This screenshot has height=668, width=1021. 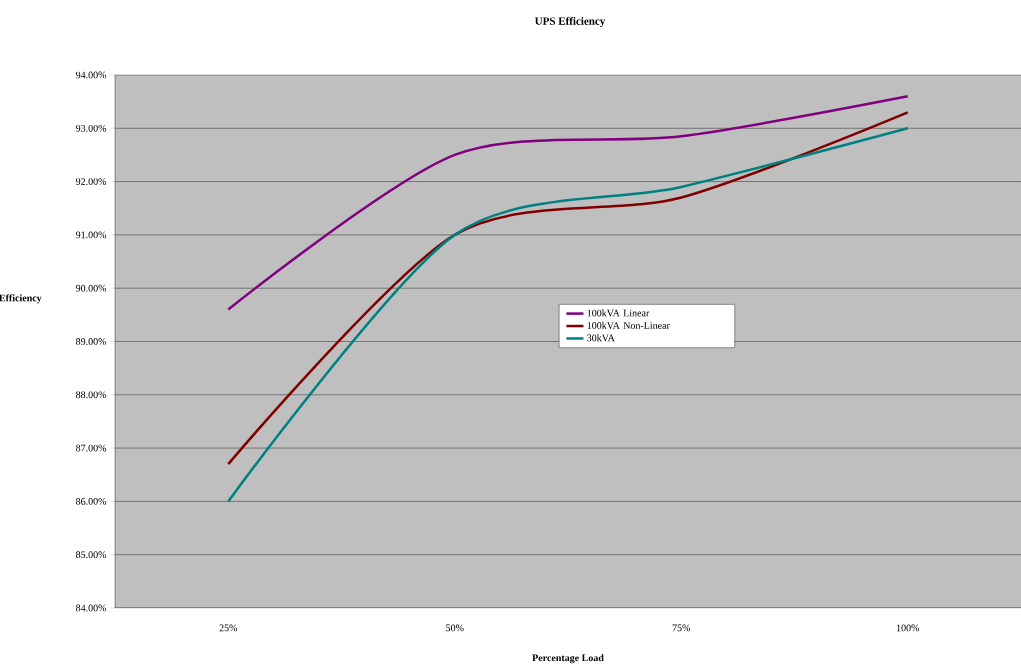 What do you see at coordinates (91, 448) in the screenshot?
I see `y-tick-label: 87.00%` at bounding box center [91, 448].